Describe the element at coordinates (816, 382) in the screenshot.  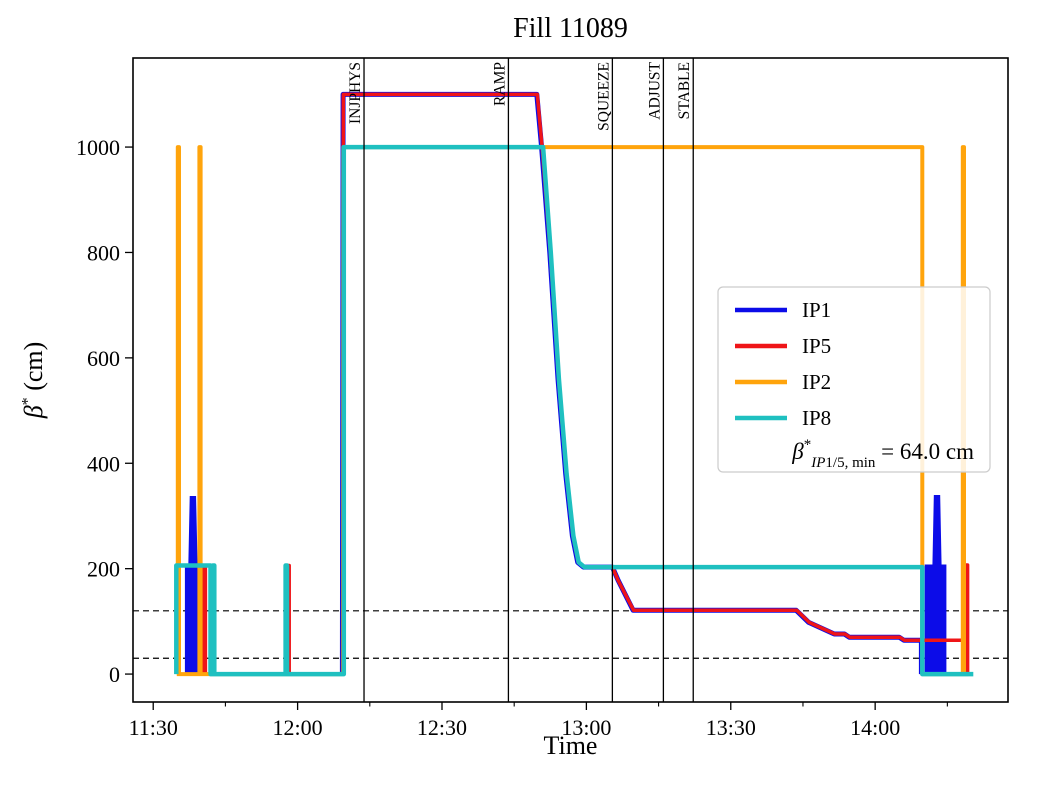
I see `legend-label-IP2: IP2` at that location.